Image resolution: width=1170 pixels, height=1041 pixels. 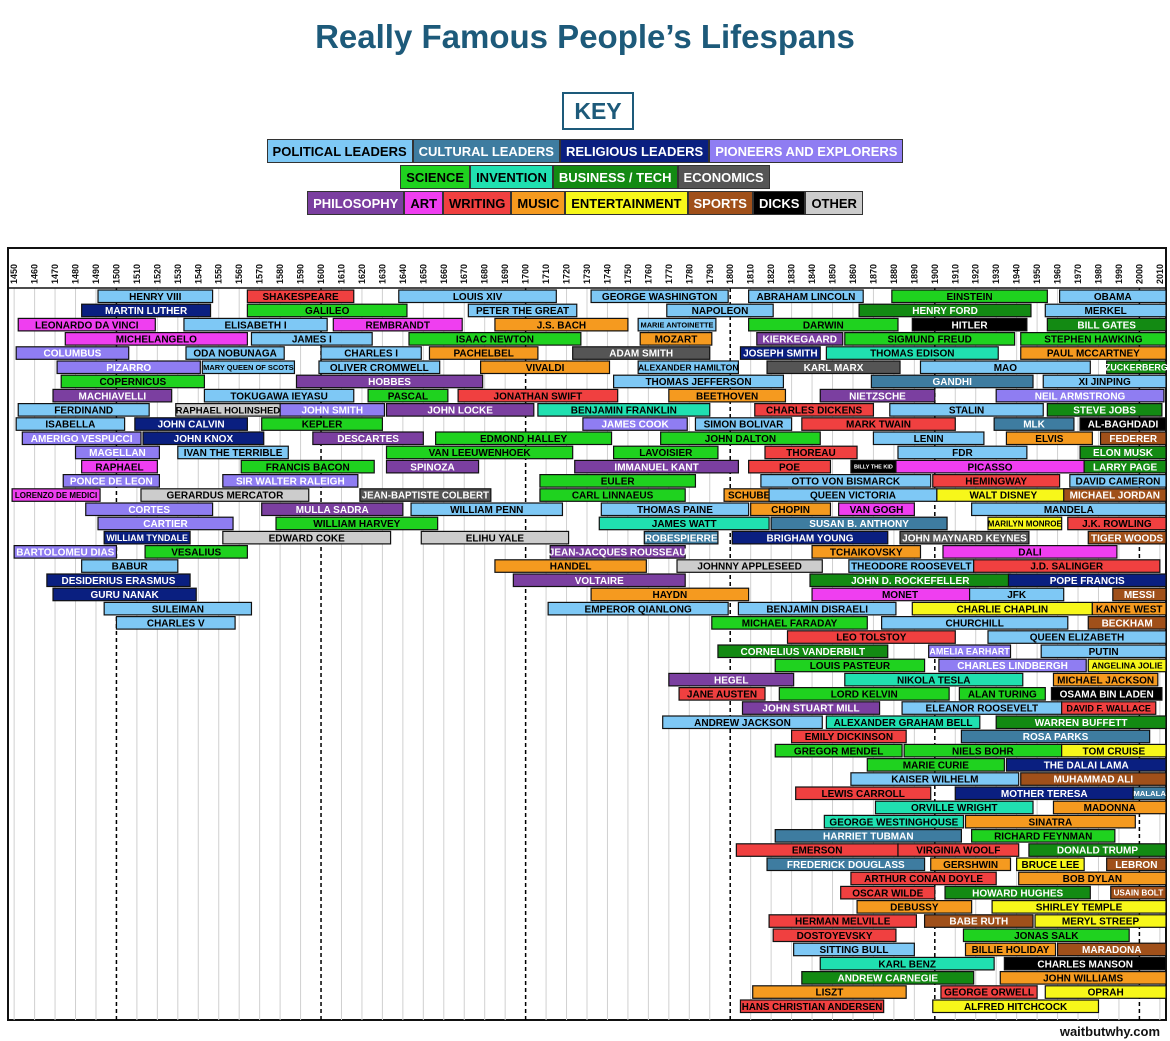 What do you see at coordinates (130, 566) in the screenshot?
I see `person-bar: BABUR` at bounding box center [130, 566].